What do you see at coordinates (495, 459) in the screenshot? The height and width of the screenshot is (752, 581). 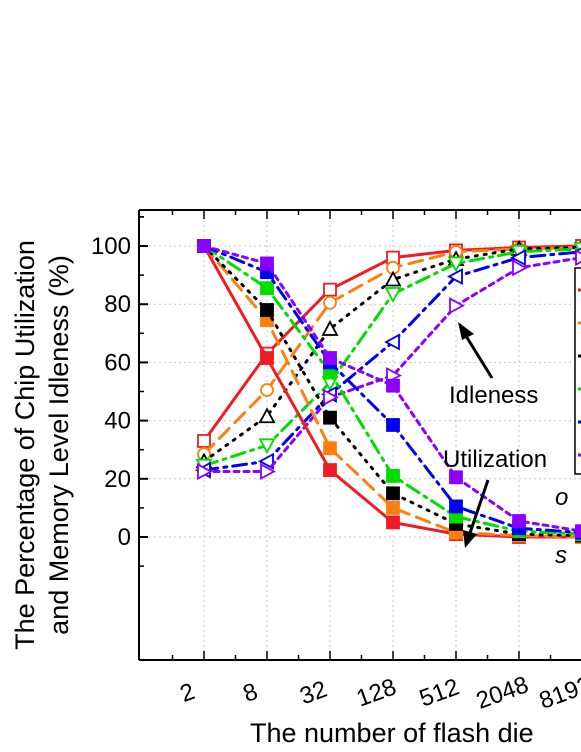 I see `utilization-label: Utilization` at bounding box center [495, 459].